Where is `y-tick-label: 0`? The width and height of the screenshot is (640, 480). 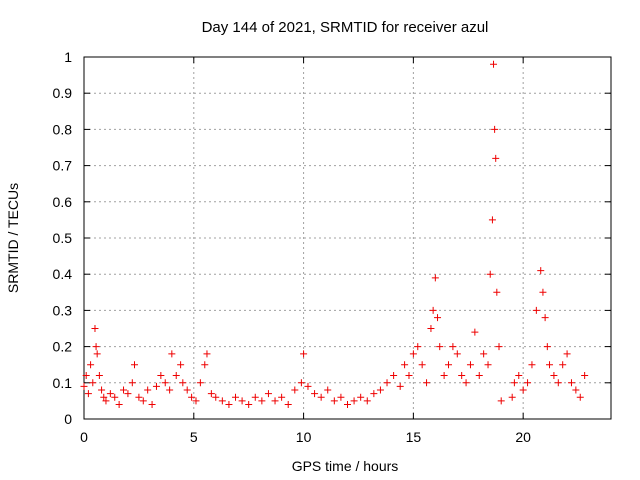 y-tick-label: 0 is located at coordinates (68, 419).